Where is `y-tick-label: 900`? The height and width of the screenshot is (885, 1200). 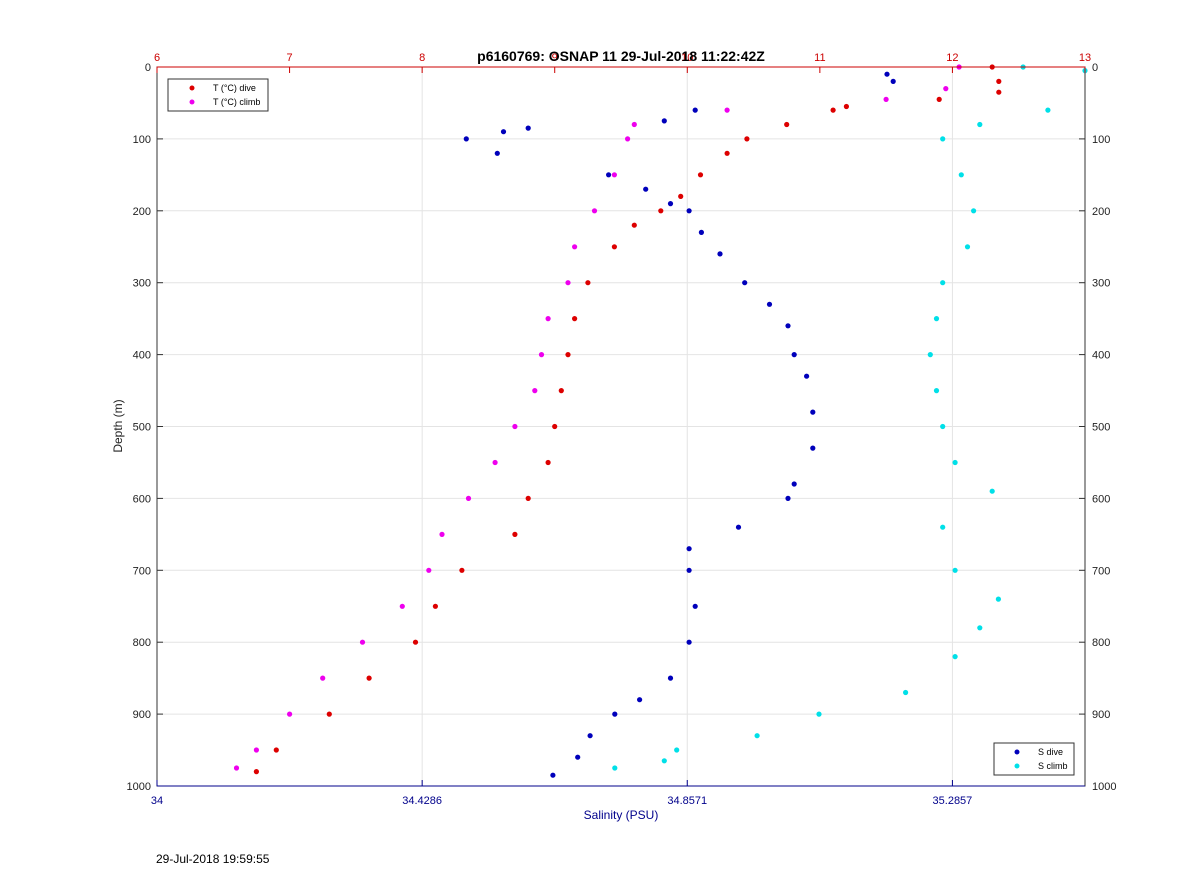
y-tick-label: 900 is located at coordinates (142, 715).